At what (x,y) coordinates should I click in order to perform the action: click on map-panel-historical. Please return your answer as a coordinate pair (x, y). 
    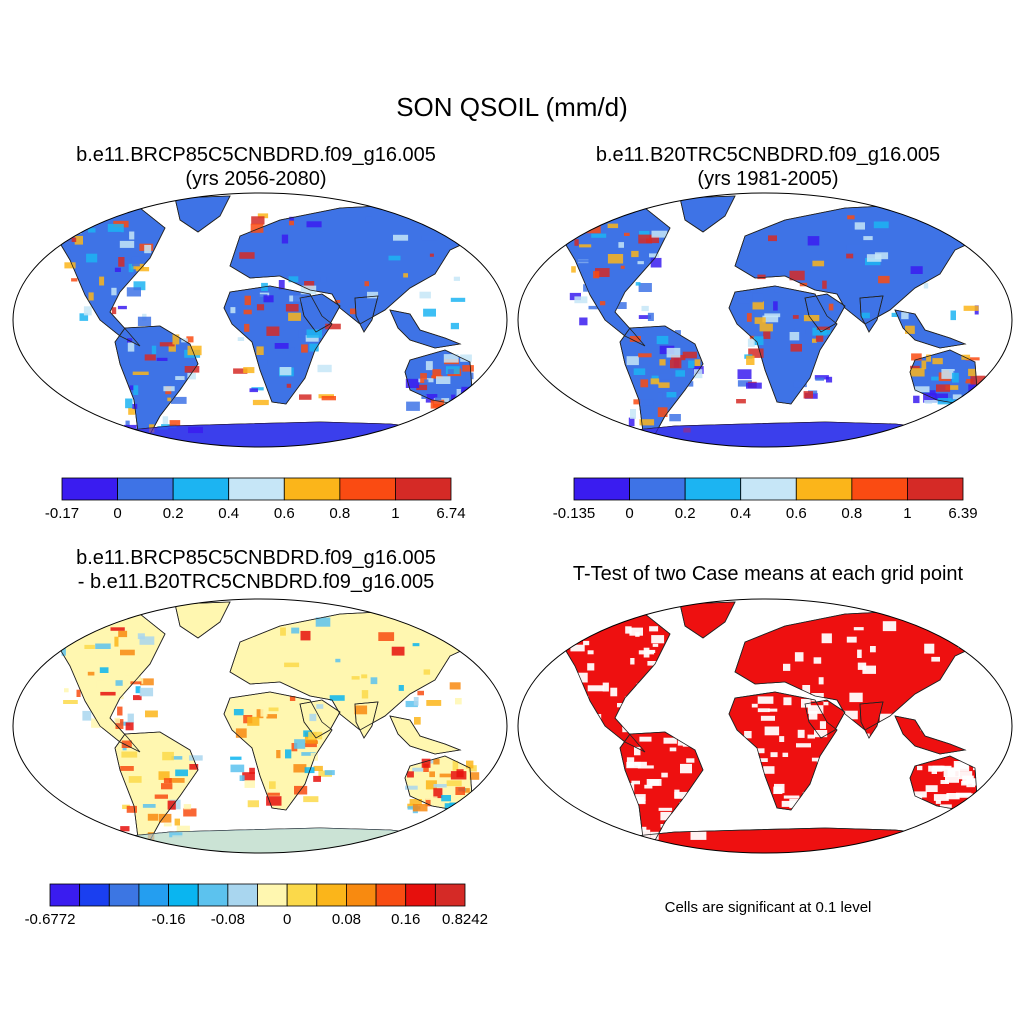
    Looking at the image, I should click on (765, 320).